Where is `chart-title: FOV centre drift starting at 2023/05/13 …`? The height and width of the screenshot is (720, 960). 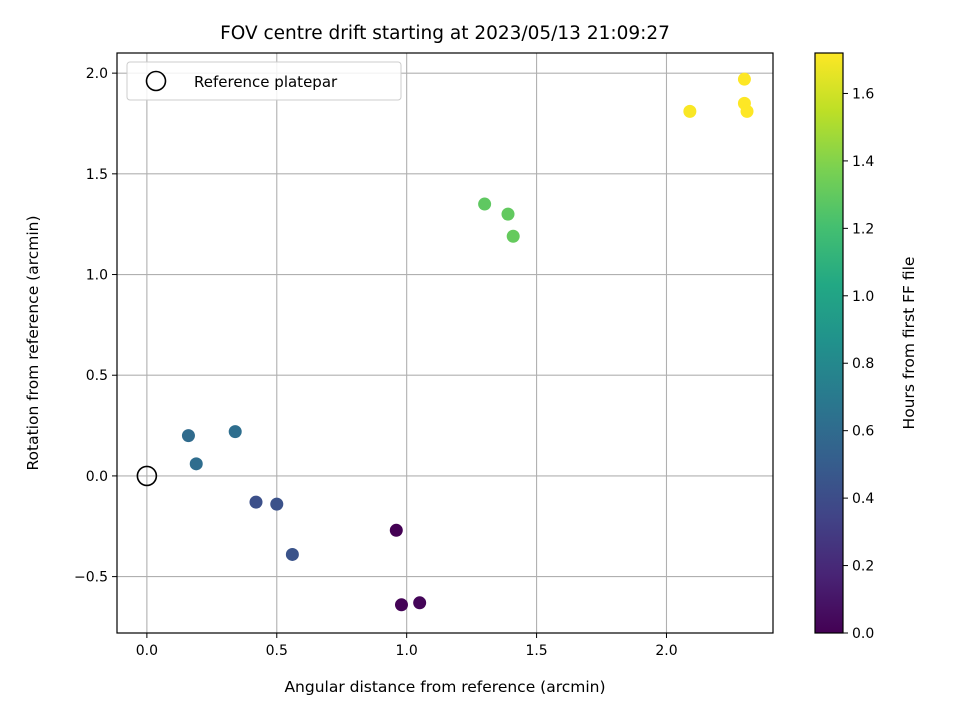
chart-title: FOV centre drift starting at 2023/05/13 … is located at coordinates (445, 33).